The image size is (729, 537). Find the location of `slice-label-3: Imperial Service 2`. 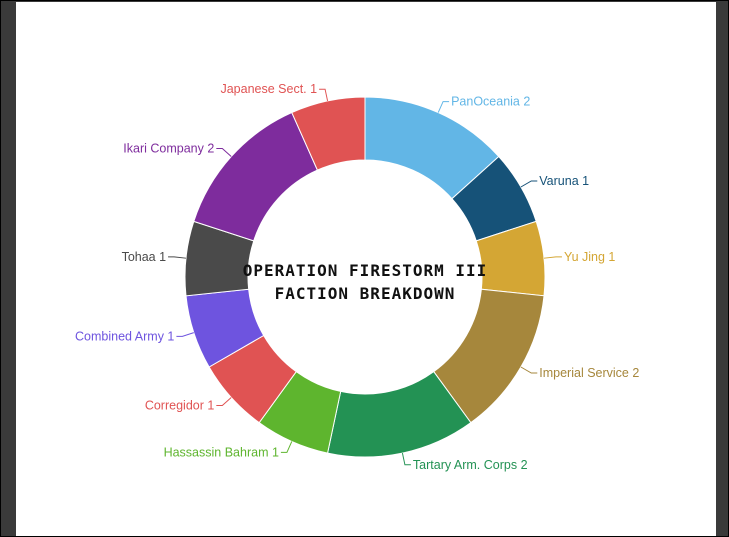

slice-label-3: Imperial Service 2 is located at coordinates (589, 373).